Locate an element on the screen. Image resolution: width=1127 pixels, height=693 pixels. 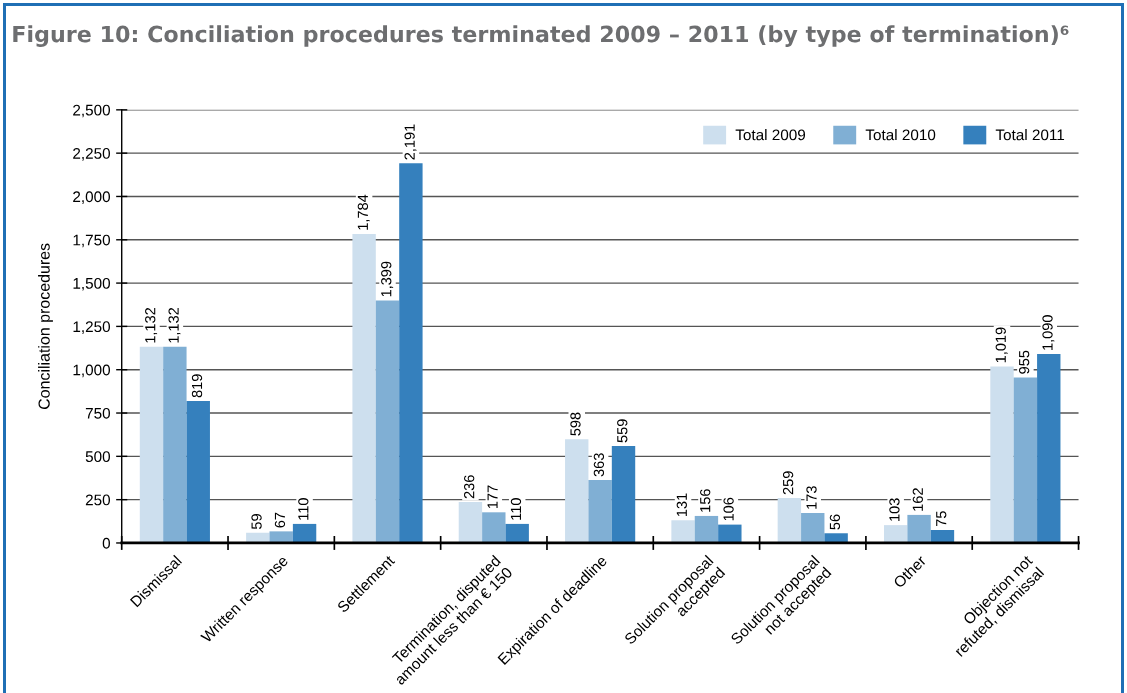
data-label: 1,090 is located at coordinates (1048, 332).